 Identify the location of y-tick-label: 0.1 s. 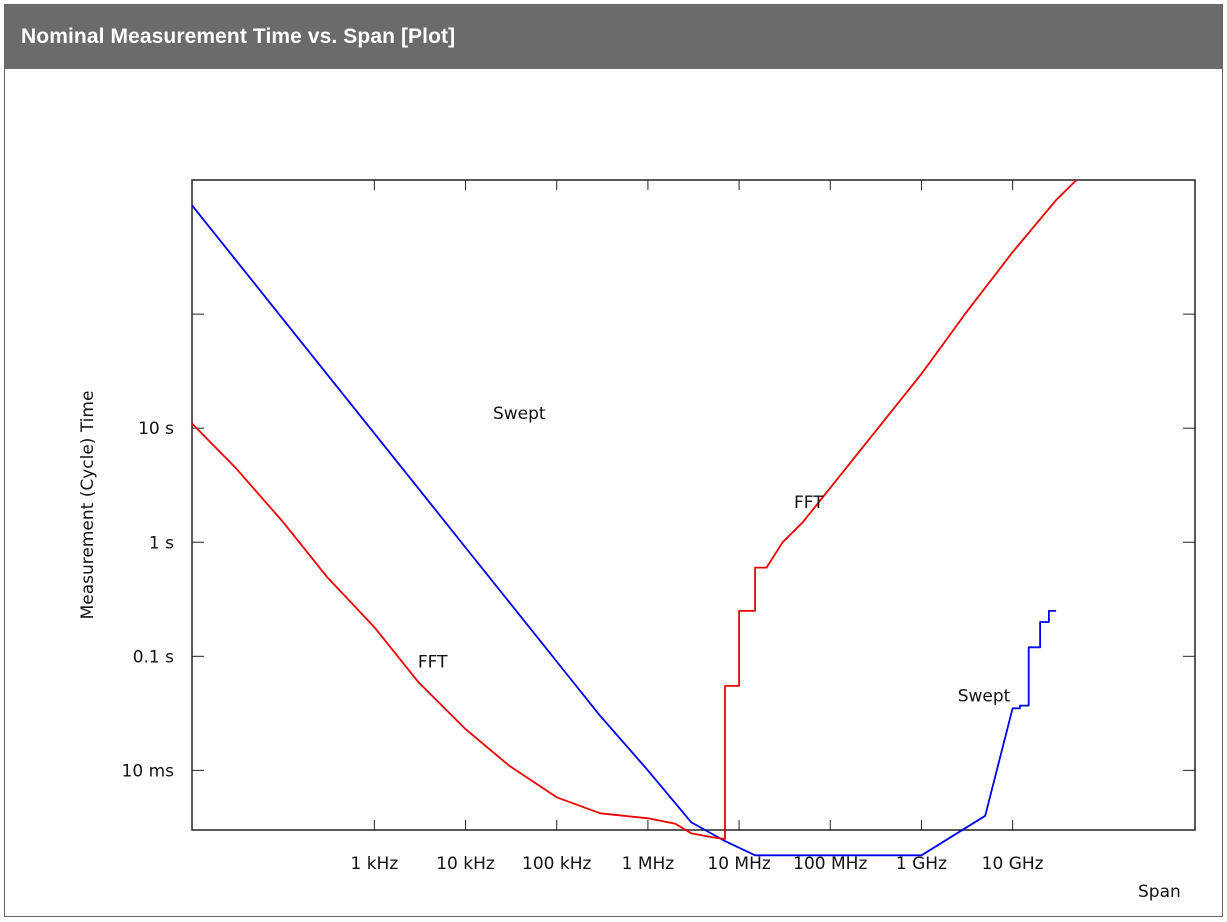
(153, 657).